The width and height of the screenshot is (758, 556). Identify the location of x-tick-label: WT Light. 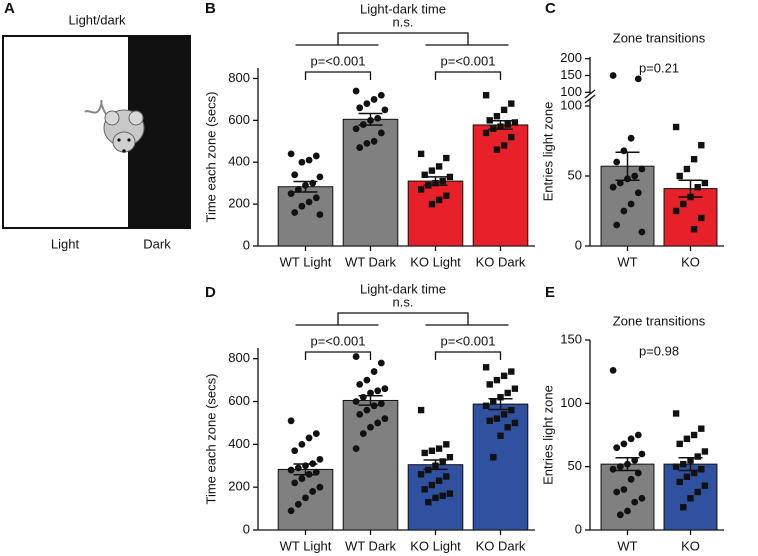
(306, 261).